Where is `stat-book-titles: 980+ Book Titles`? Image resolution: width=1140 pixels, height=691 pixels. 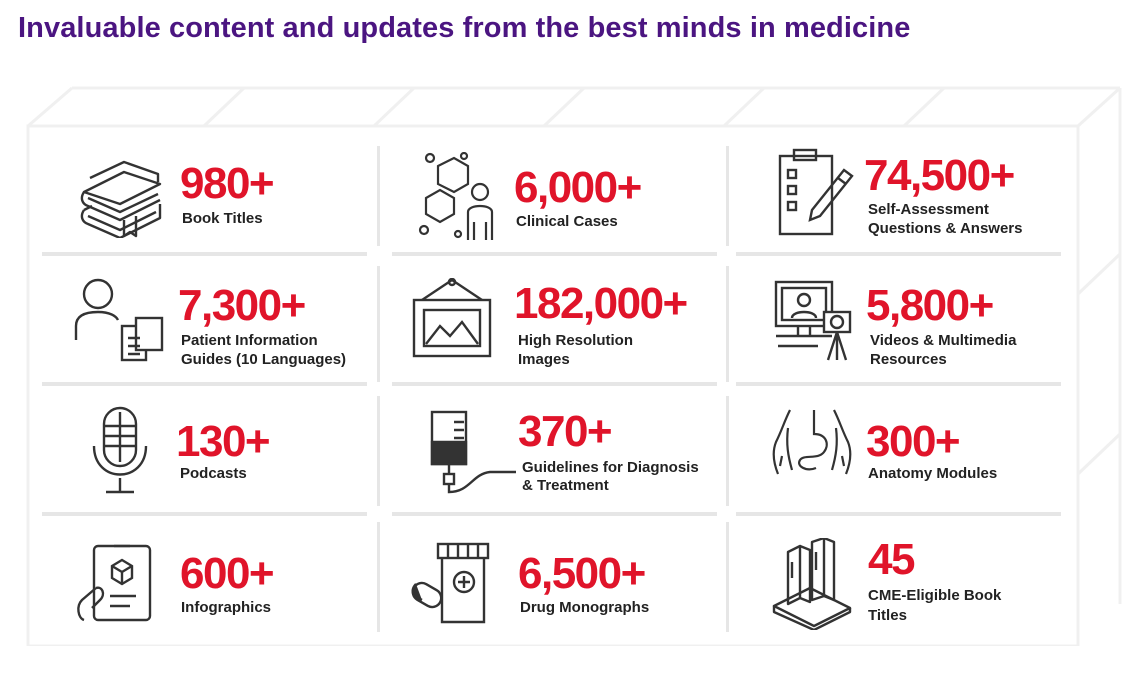
stat-book-titles: 980+ Book Titles is located at coordinates (205, 195).